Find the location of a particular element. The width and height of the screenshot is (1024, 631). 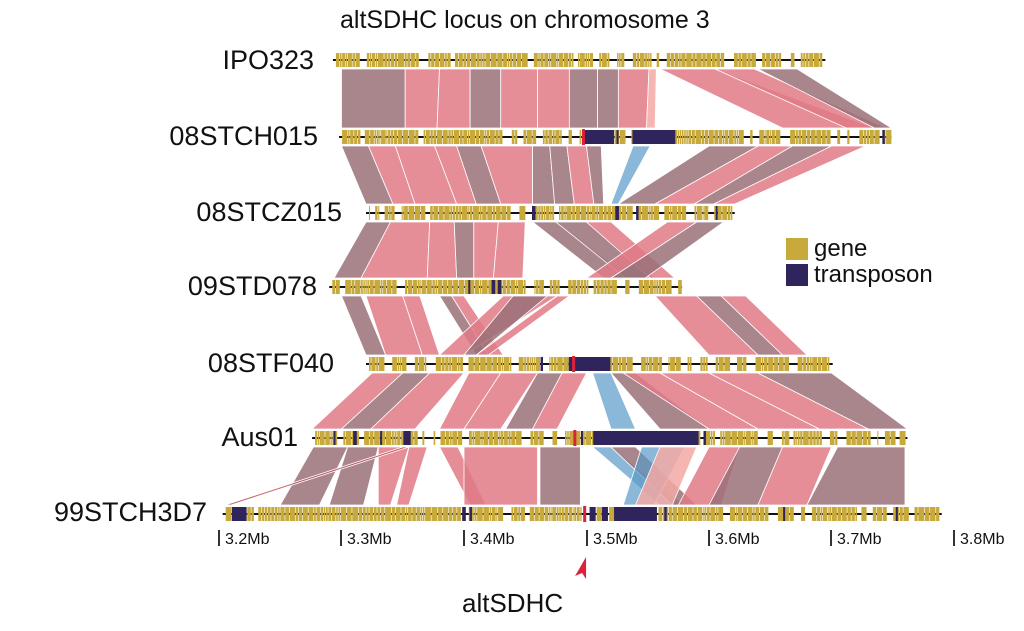

axis-tick-label: 3.2Mb is located at coordinates (247, 539).